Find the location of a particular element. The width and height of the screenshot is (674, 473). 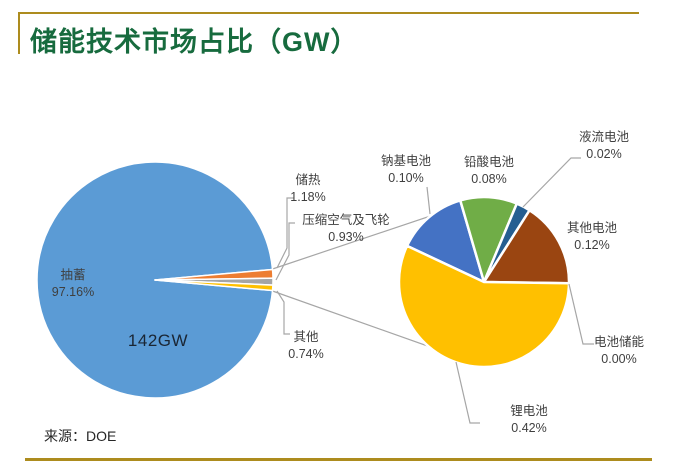

slice-pct-text: 97.16% is located at coordinates (73, 291).